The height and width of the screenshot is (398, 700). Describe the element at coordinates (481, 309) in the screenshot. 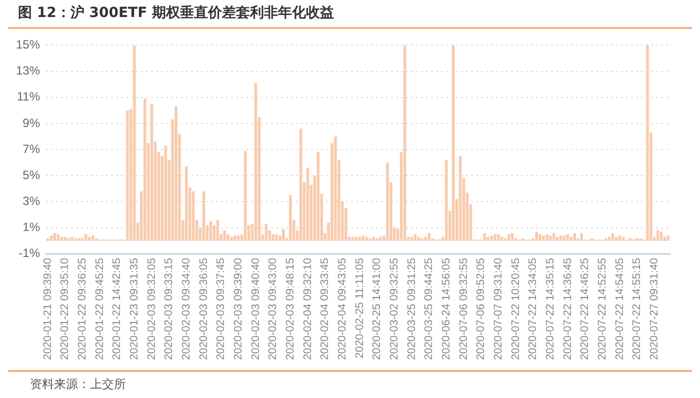

I see `x-tick-label: 2020-07-06 09:52:05` at that location.